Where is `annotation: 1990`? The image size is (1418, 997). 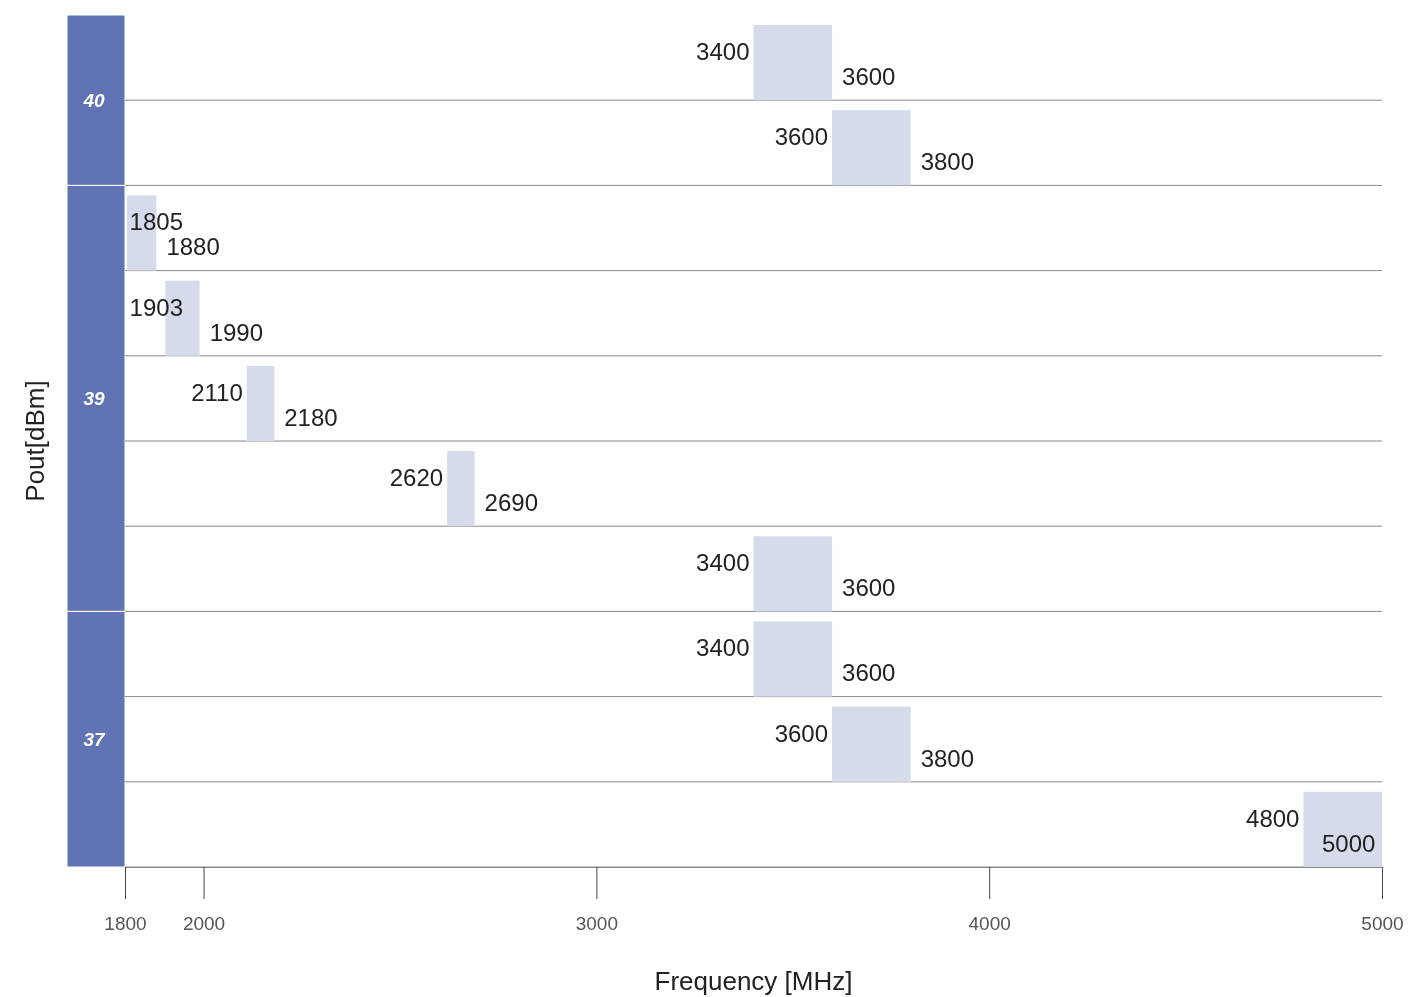 annotation: 1990 is located at coordinates (236, 332).